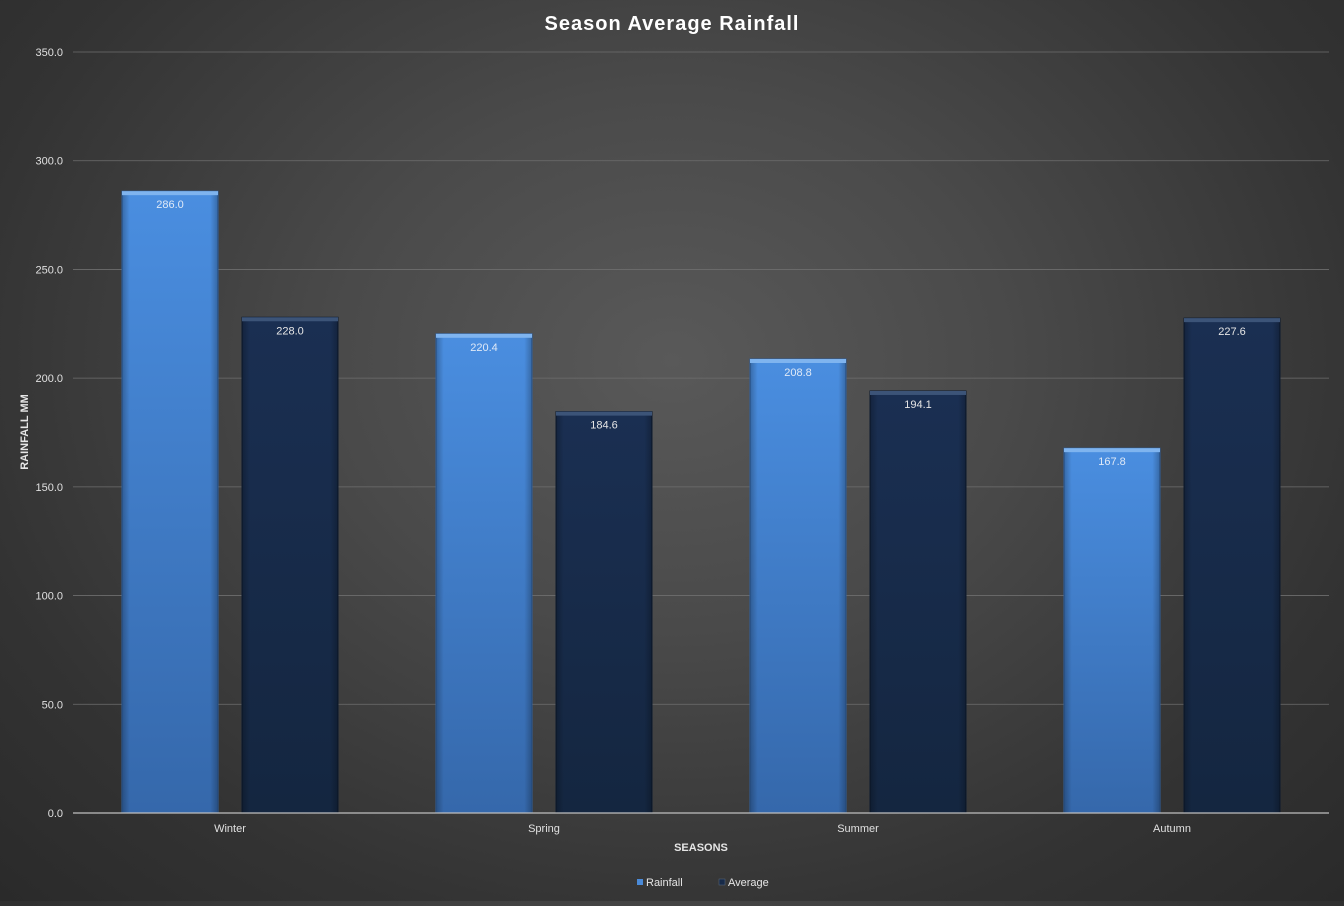 This screenshot has height=906, width=1344. Describe the element at coordinates (604, 426) in the screenshot. I see `data-label-average-spring: 184.6` at that location.